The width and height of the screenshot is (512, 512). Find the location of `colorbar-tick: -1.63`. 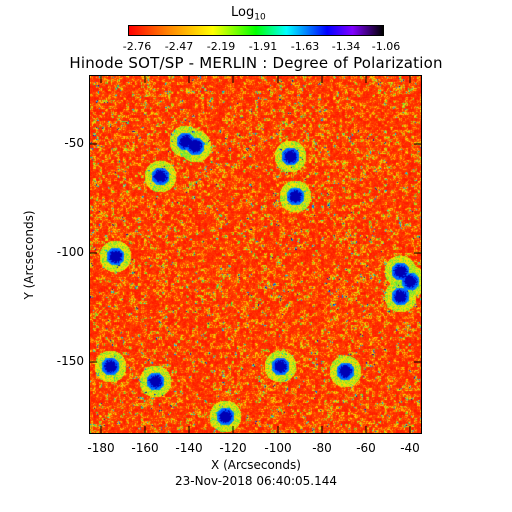

colorbar-tick: -1.63 is located at coordinates (305, 46).